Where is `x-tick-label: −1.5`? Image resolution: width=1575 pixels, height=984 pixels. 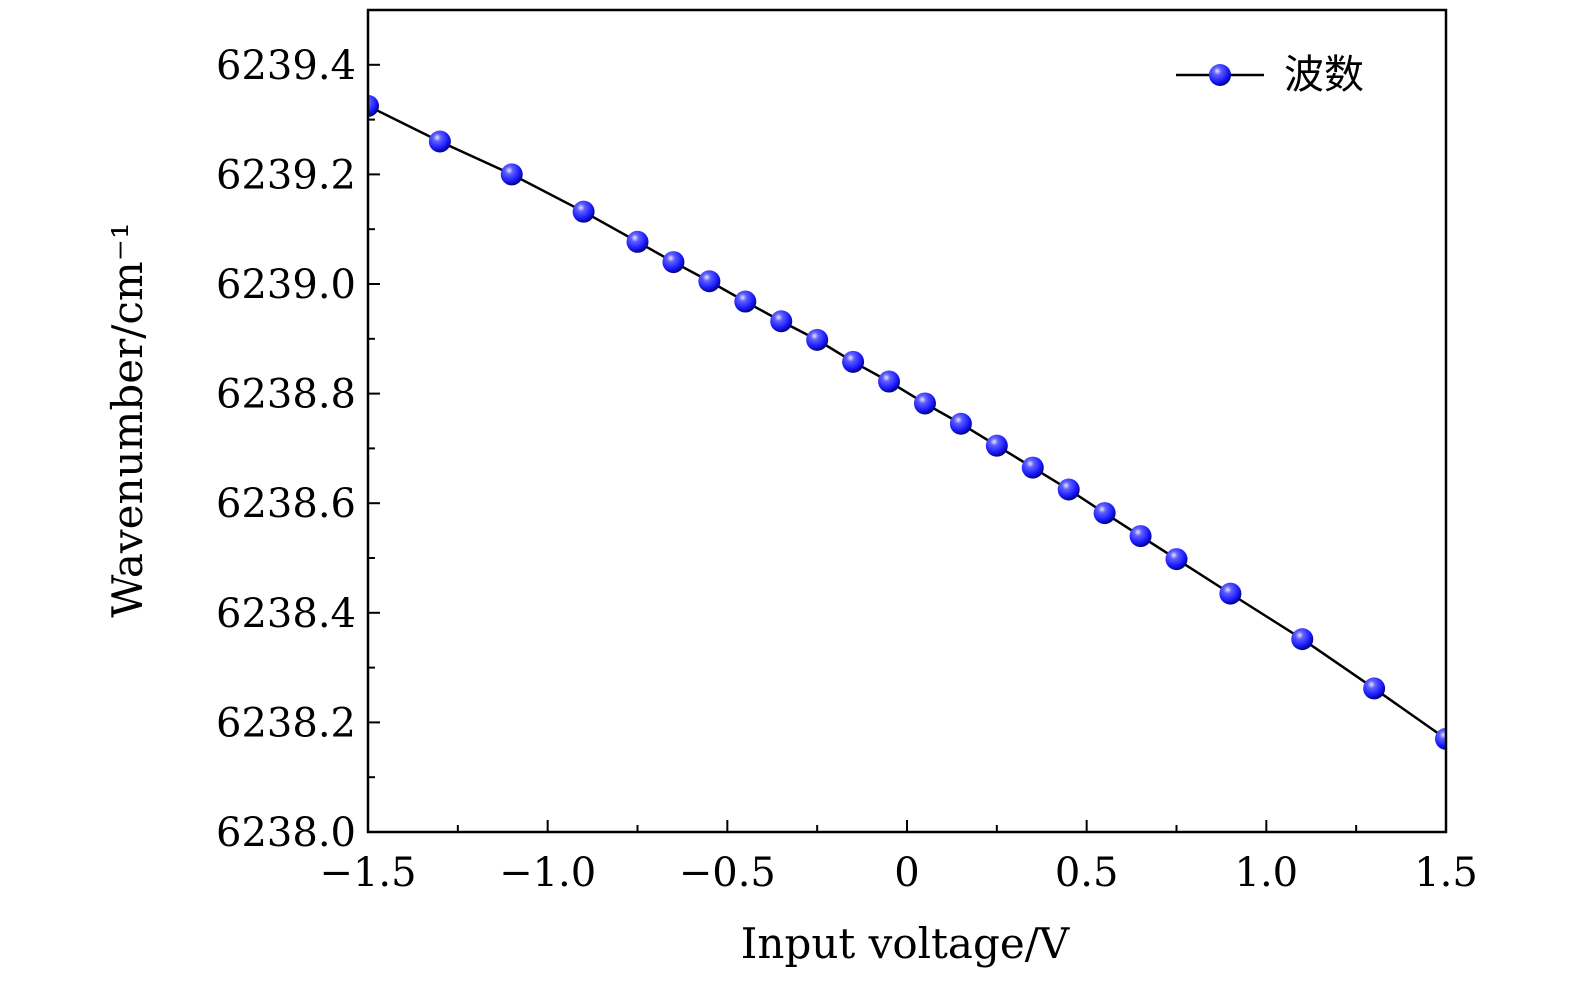 x-tick-label: −1.5 is located at coordinates (367, 873).